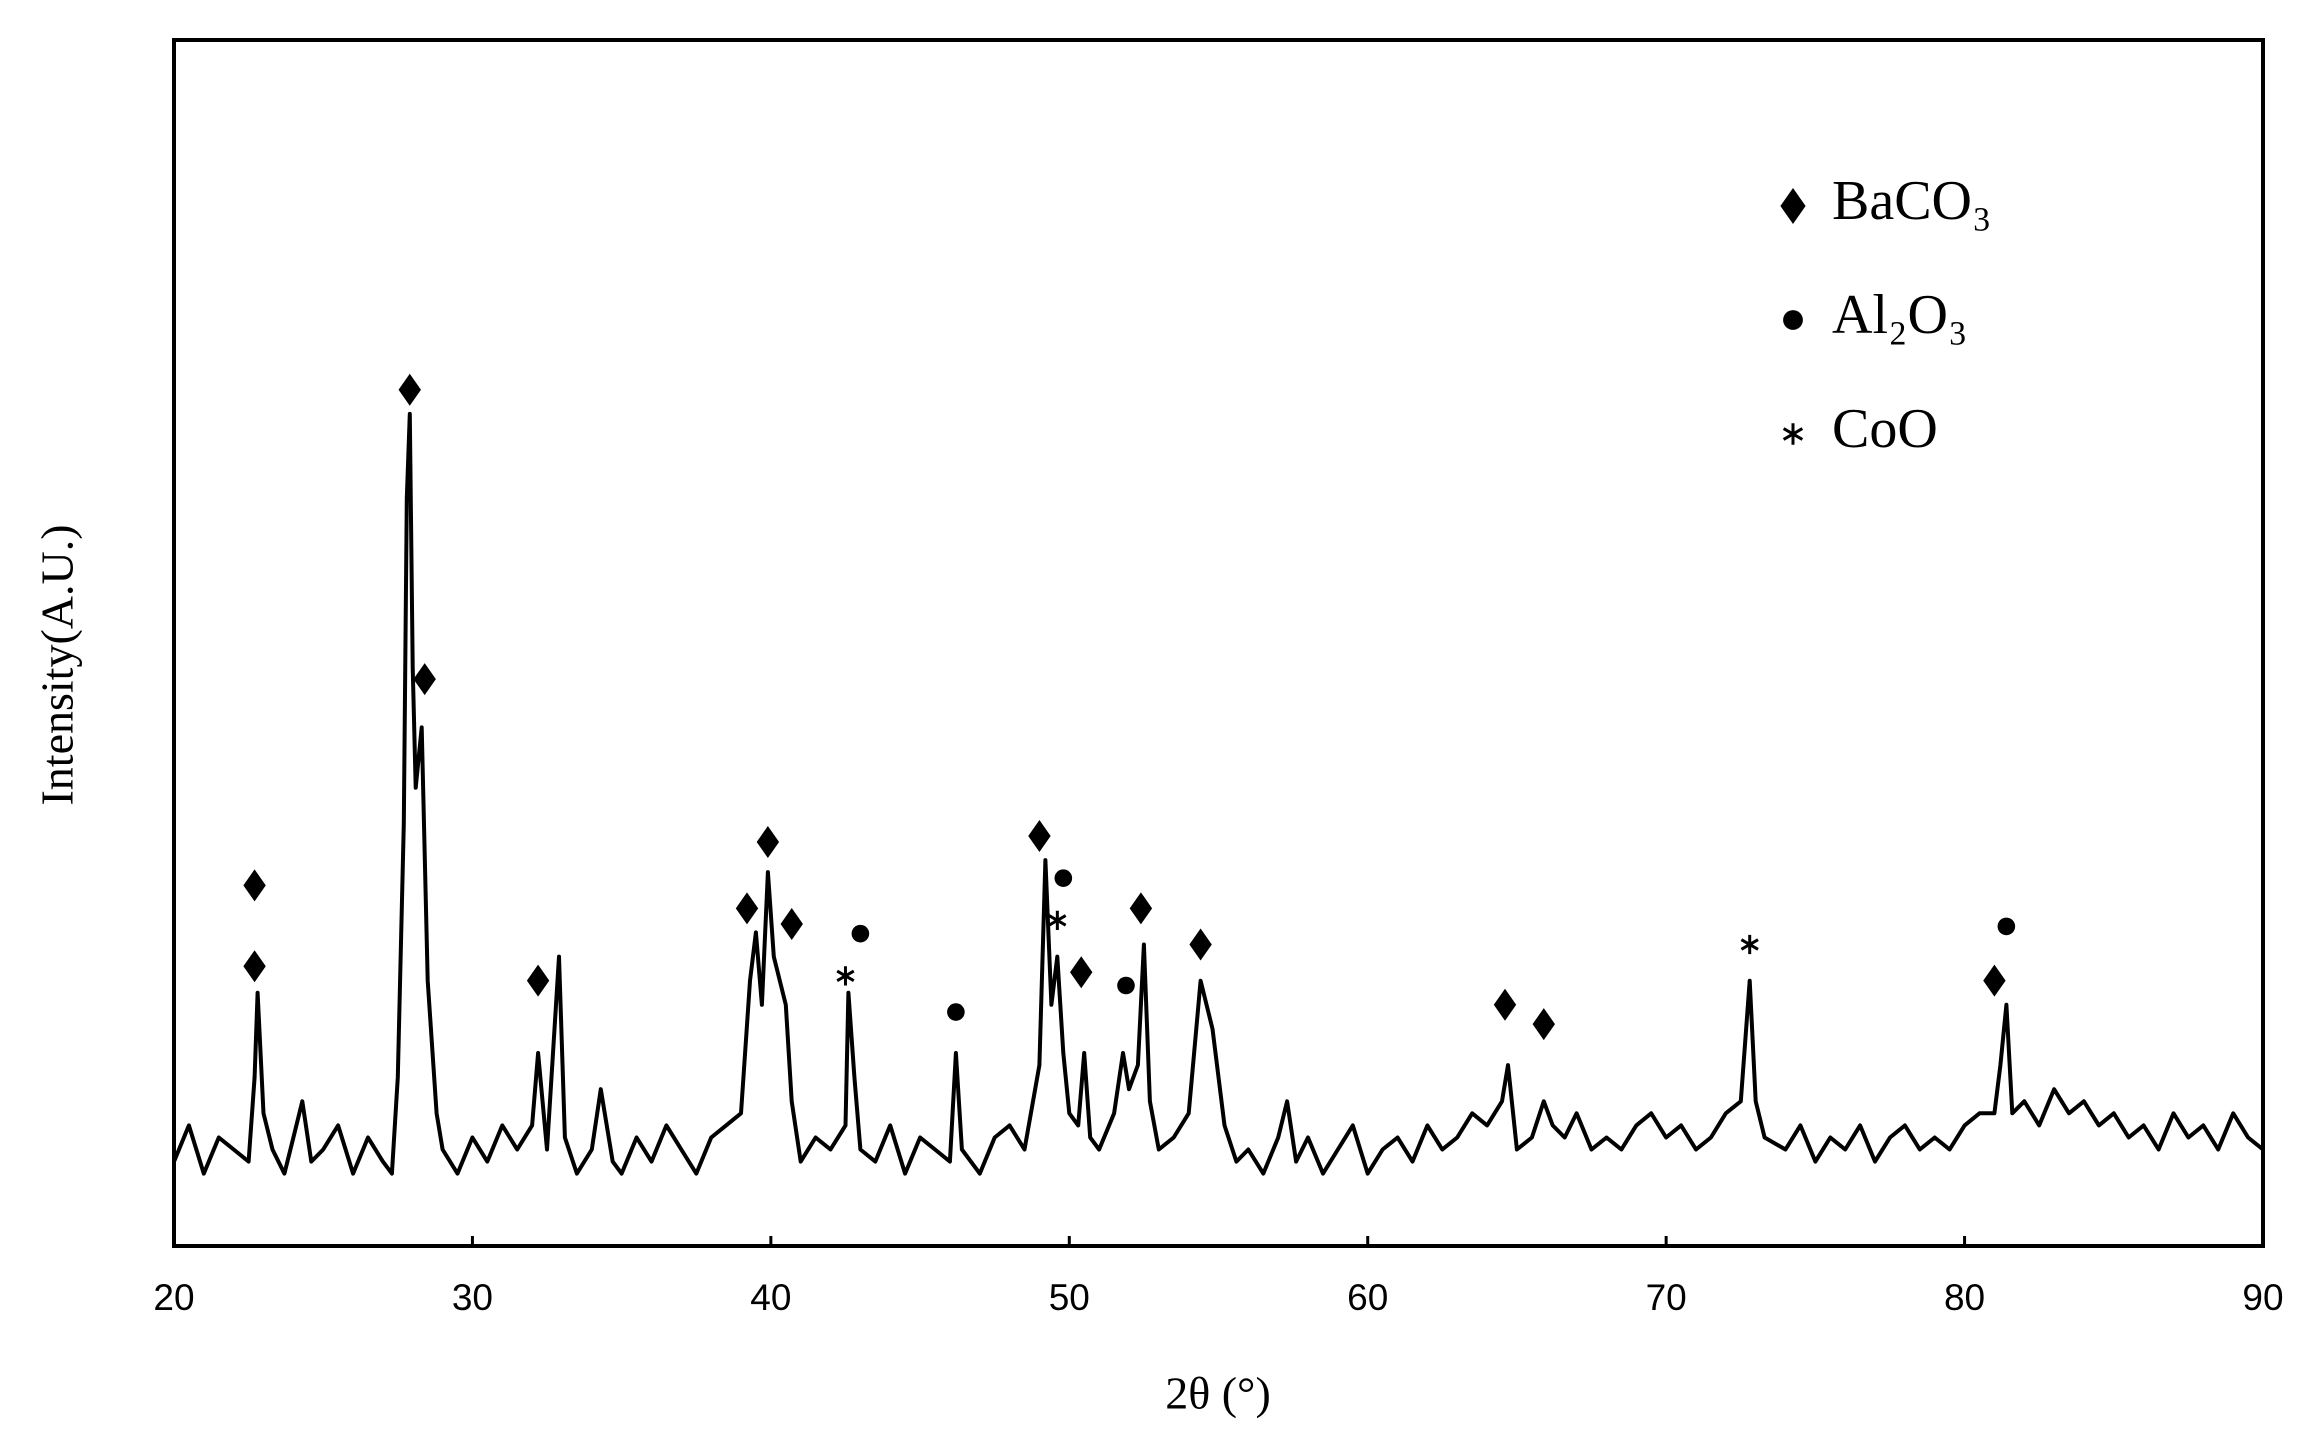 The height and width of the screenshot is (1450, 2318). I want to click on x-tick-label: 80, so click(1964, 1297).